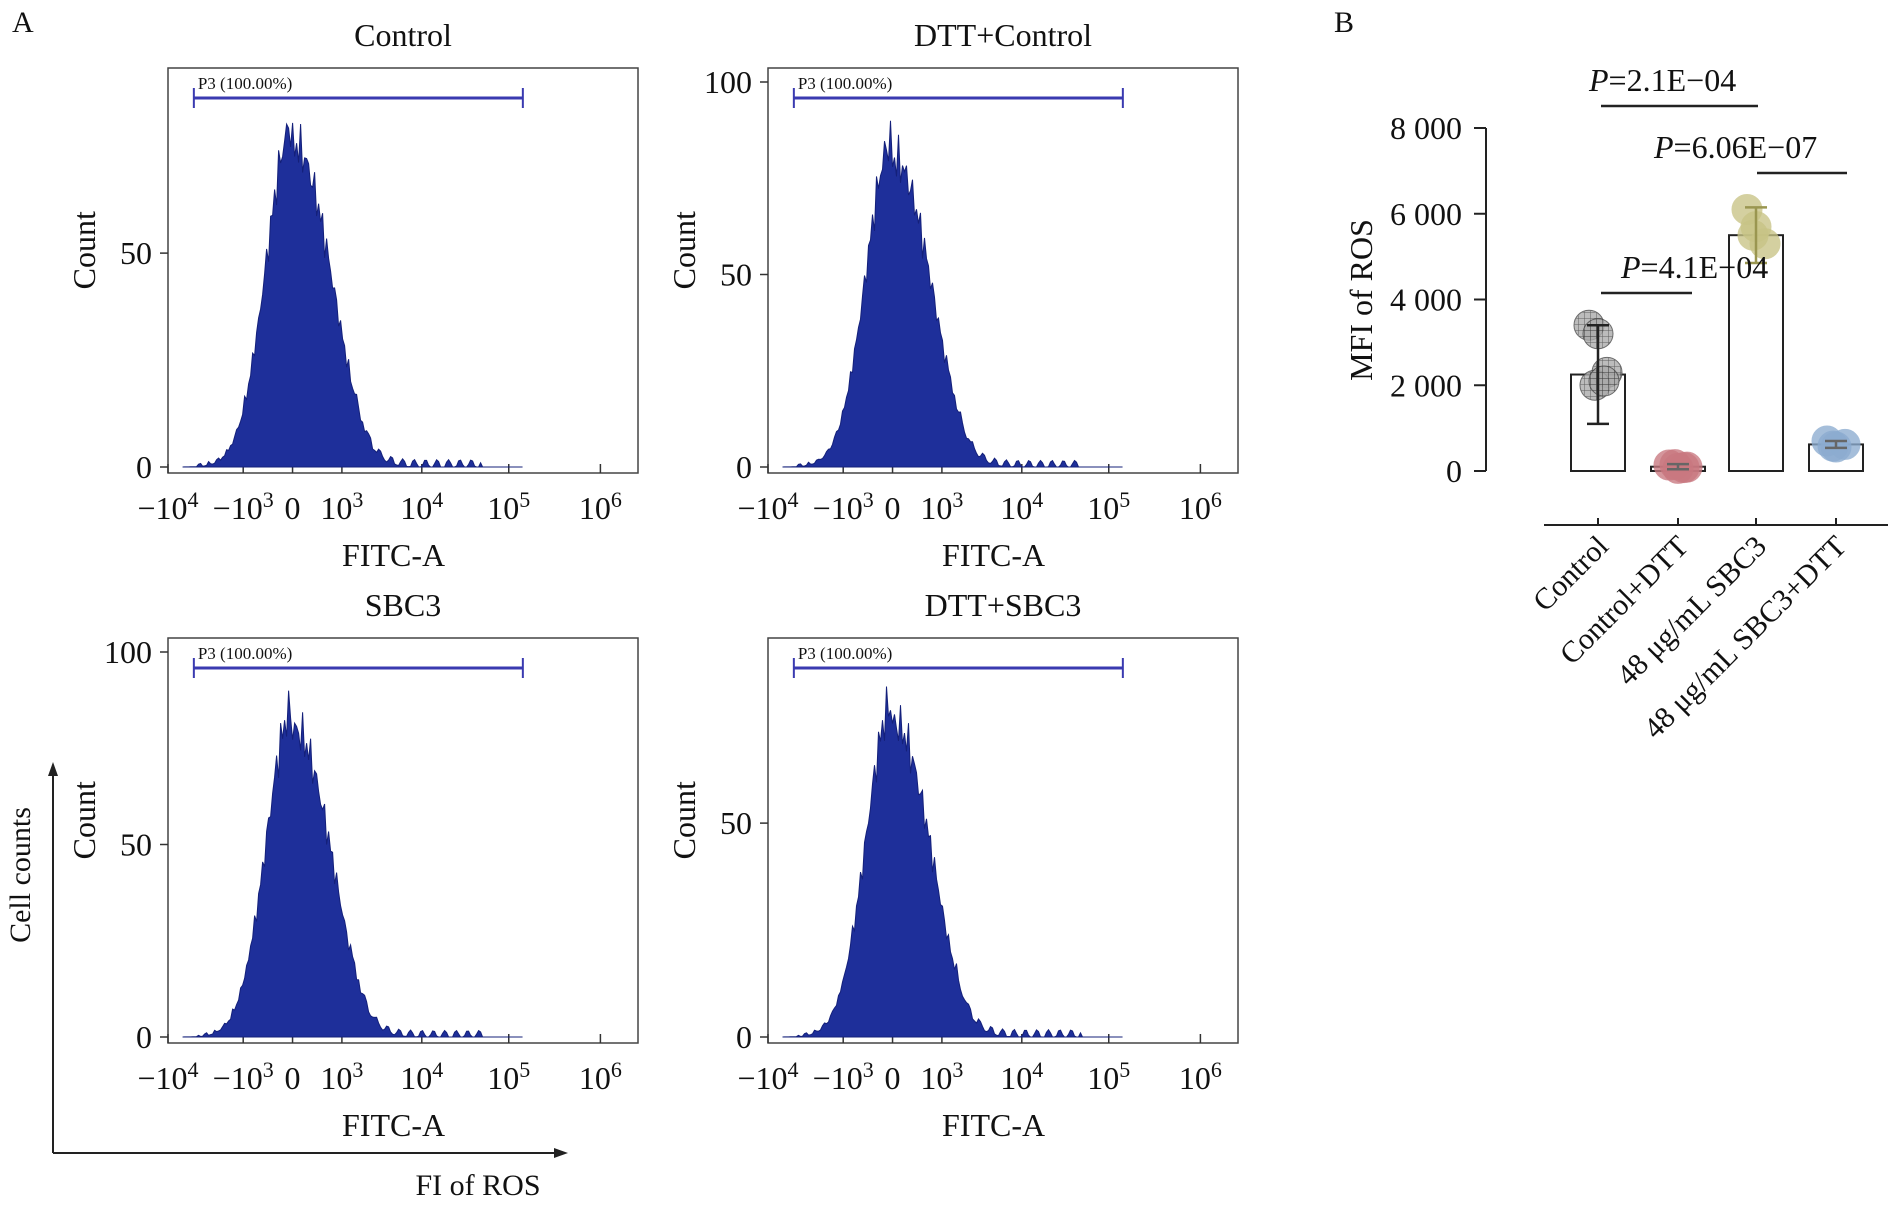 The image size is (1890, 1207). What do you see at coordinates (477, 1185) in the screenshot?
I see `overall-x-label: FI of ROS` at bounding box center [477, 1185].